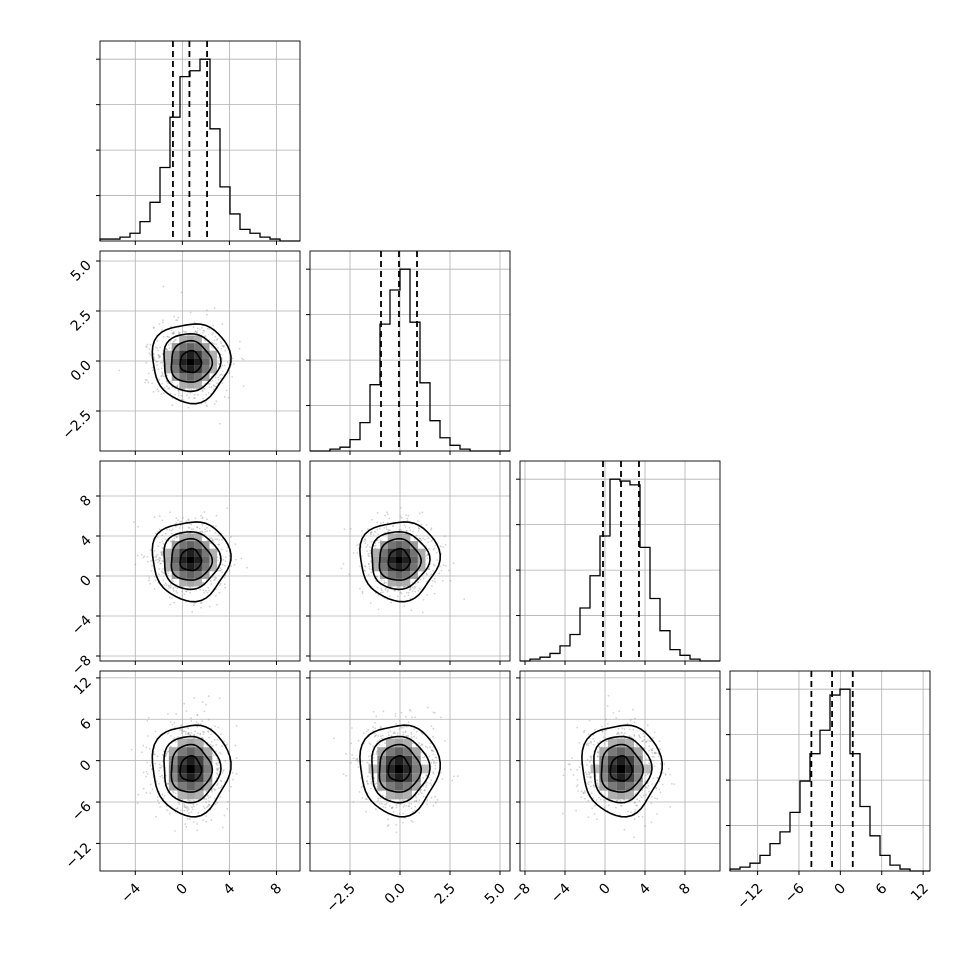  What do you see at coordinates (495, 894) in the screenshot?
I see `tick-label: 5.0` at bounding box center [495, 894].